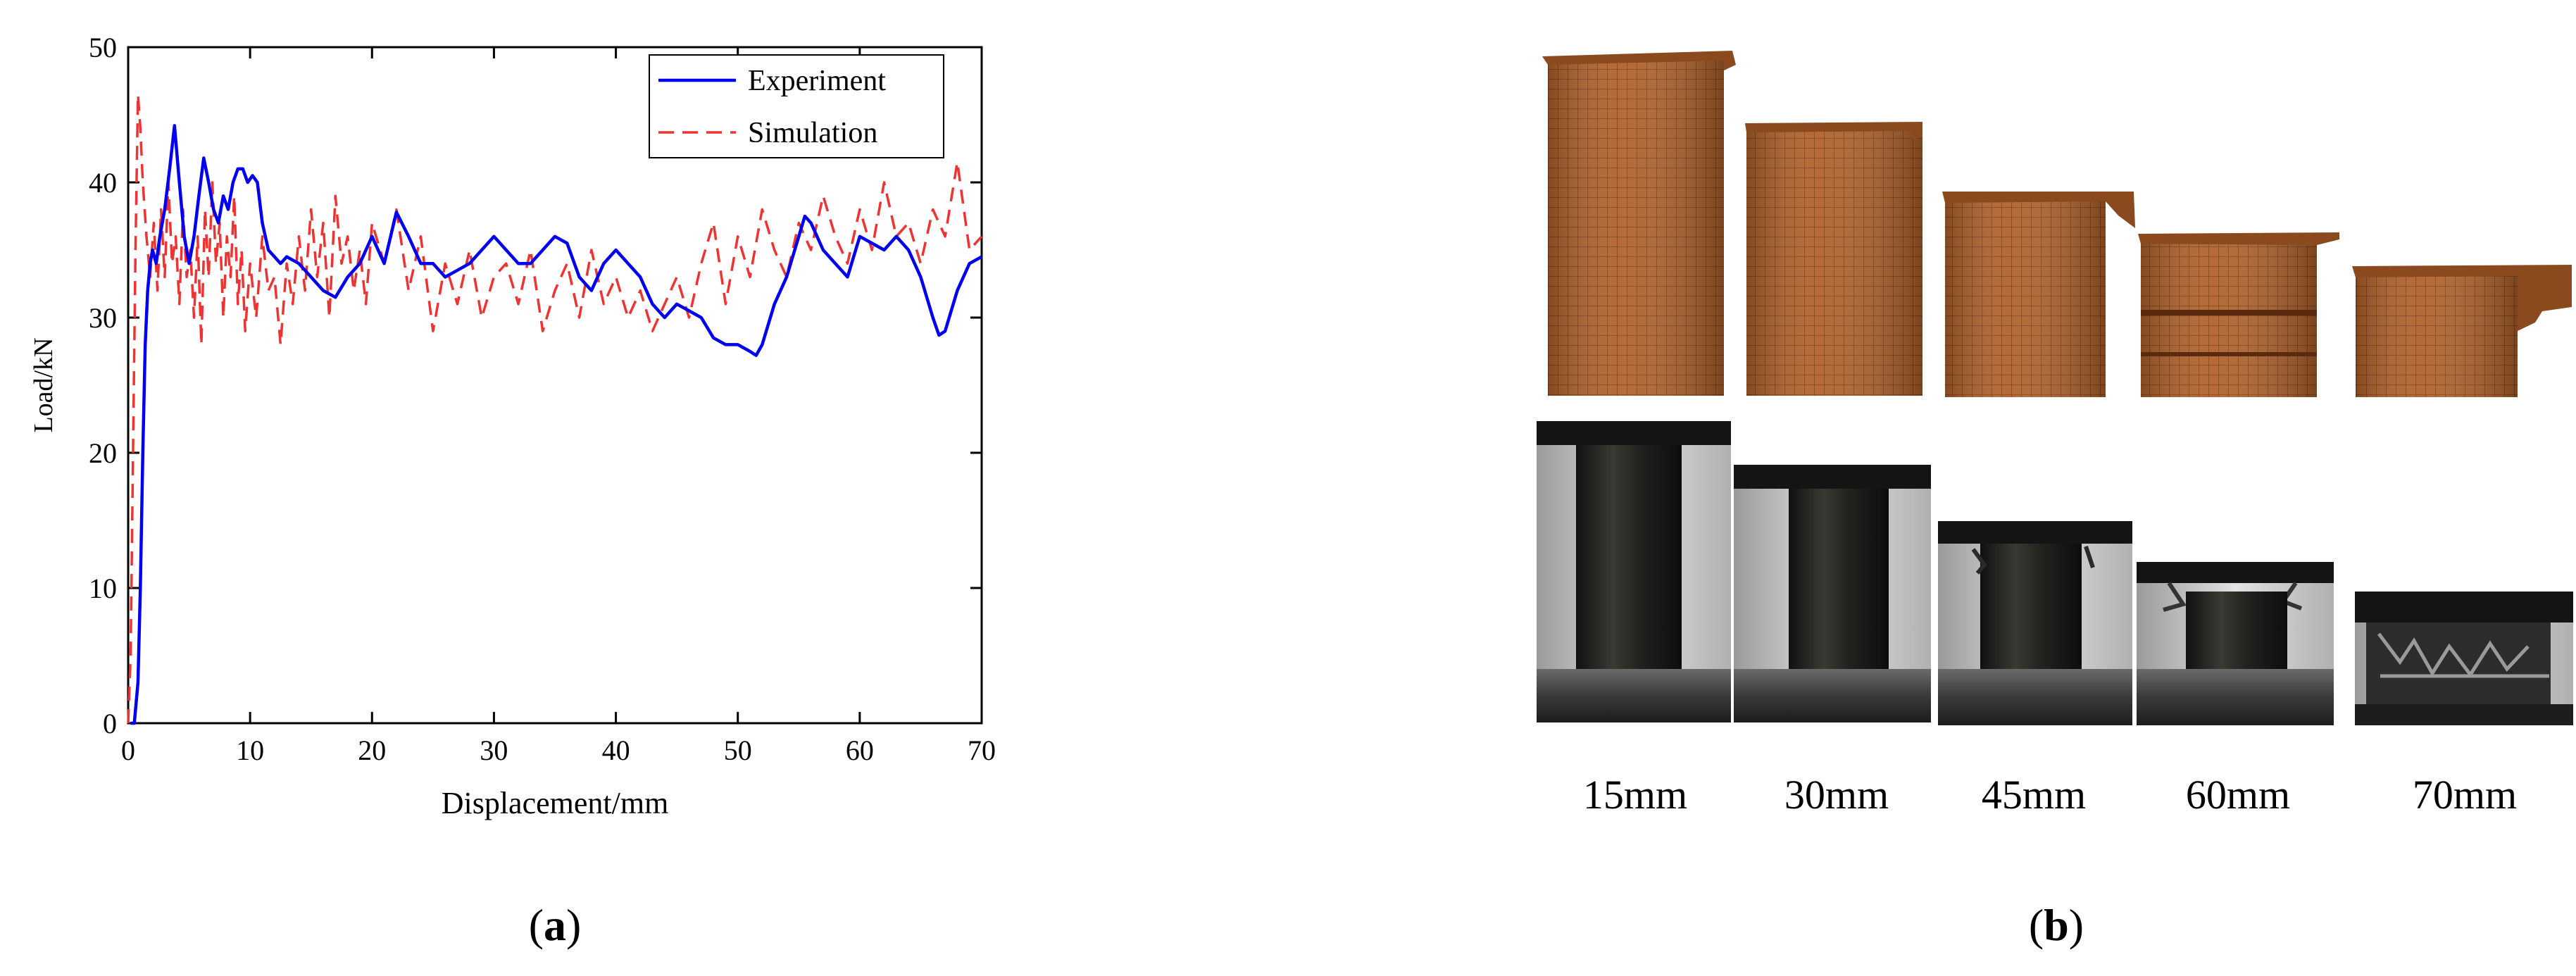 The image size is (2576, 976). Describe the element at coordinates (2076, 925) in the screenshot. I see `panel-label-b-close: )` at that location.